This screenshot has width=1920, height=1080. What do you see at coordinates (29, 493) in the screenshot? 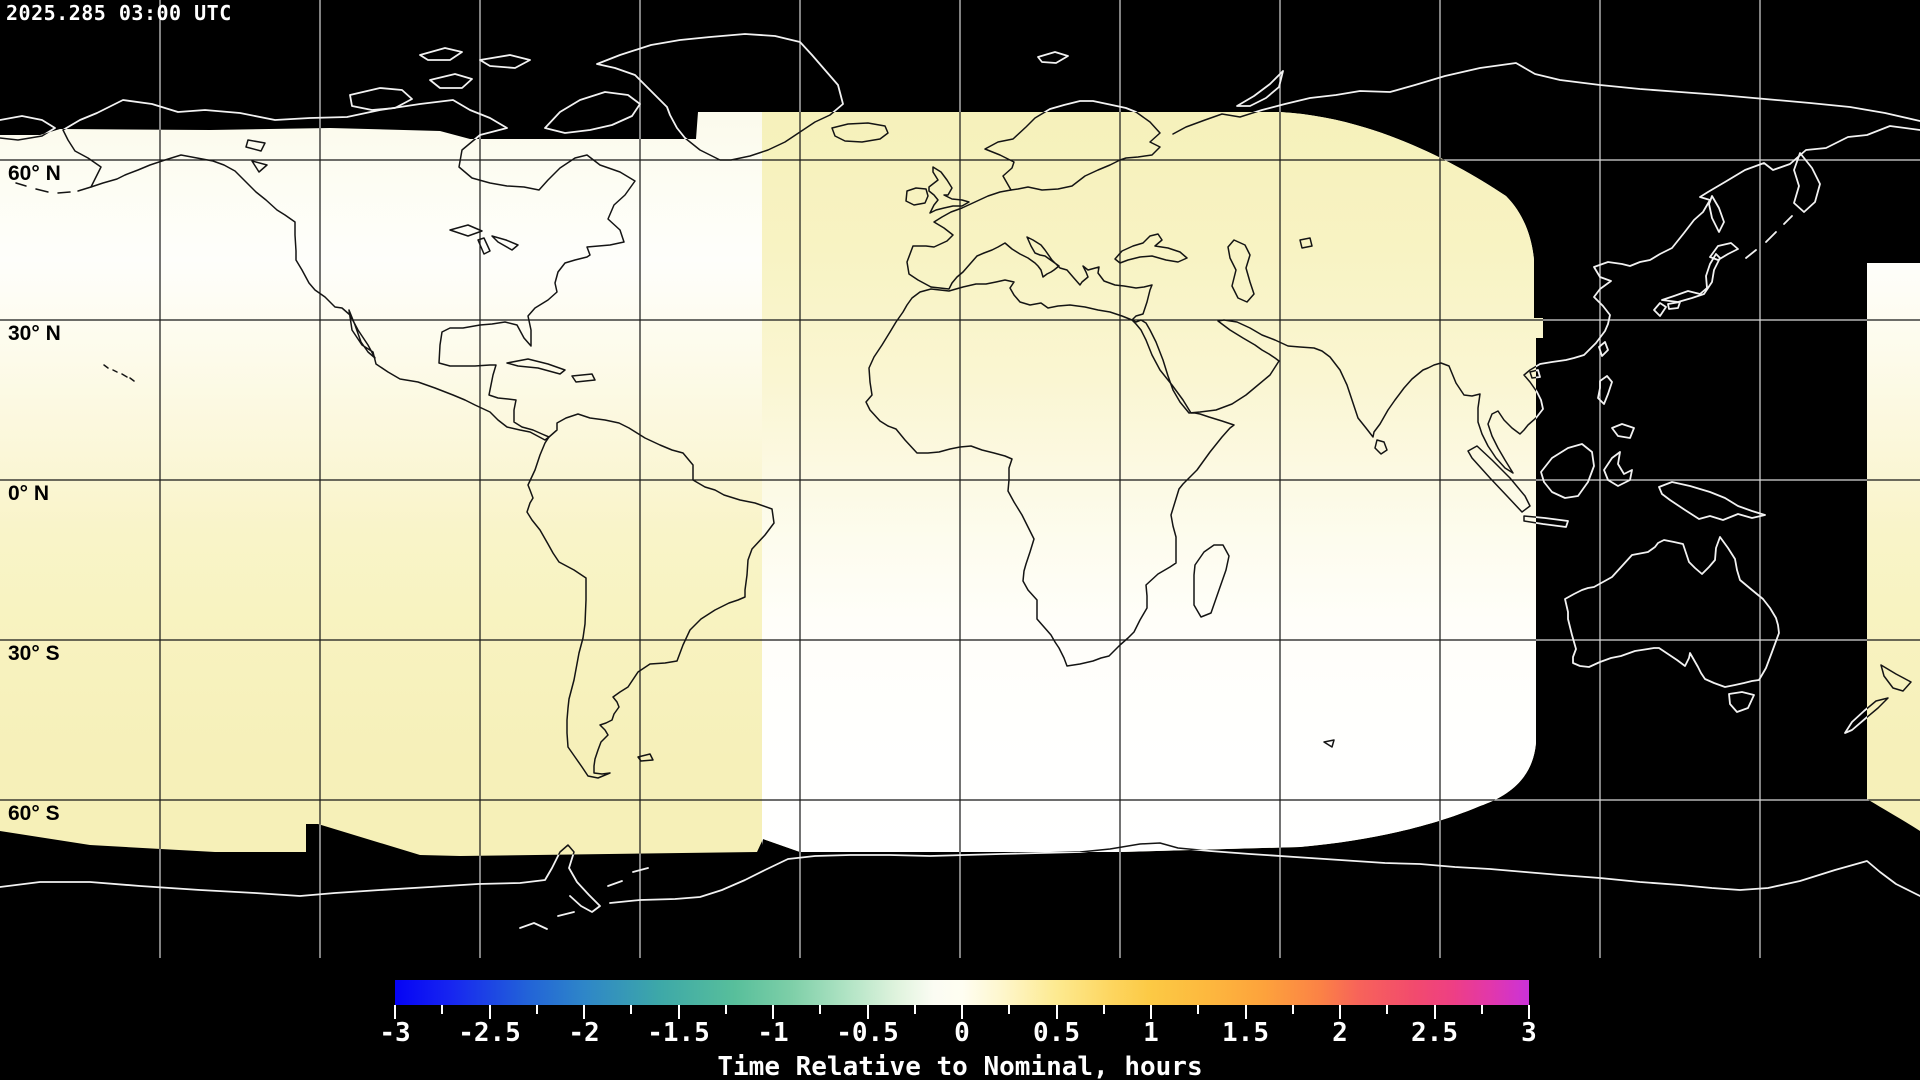
I see `latitude-label: 0° N` at bounding box center [29, 493].